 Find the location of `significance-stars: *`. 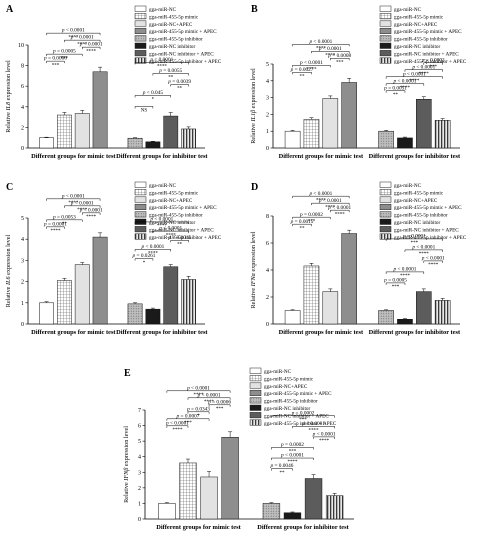

significance-stars: * is located at coordinates (144, 263).